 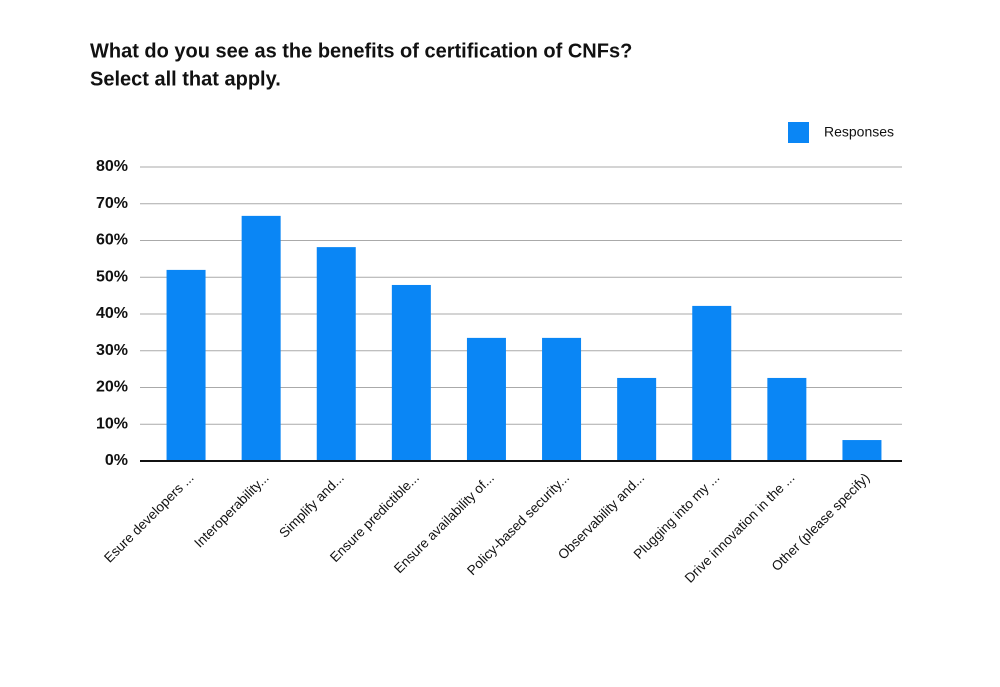 I want to click on legend-label: Responses, so click(x=859, y=132).